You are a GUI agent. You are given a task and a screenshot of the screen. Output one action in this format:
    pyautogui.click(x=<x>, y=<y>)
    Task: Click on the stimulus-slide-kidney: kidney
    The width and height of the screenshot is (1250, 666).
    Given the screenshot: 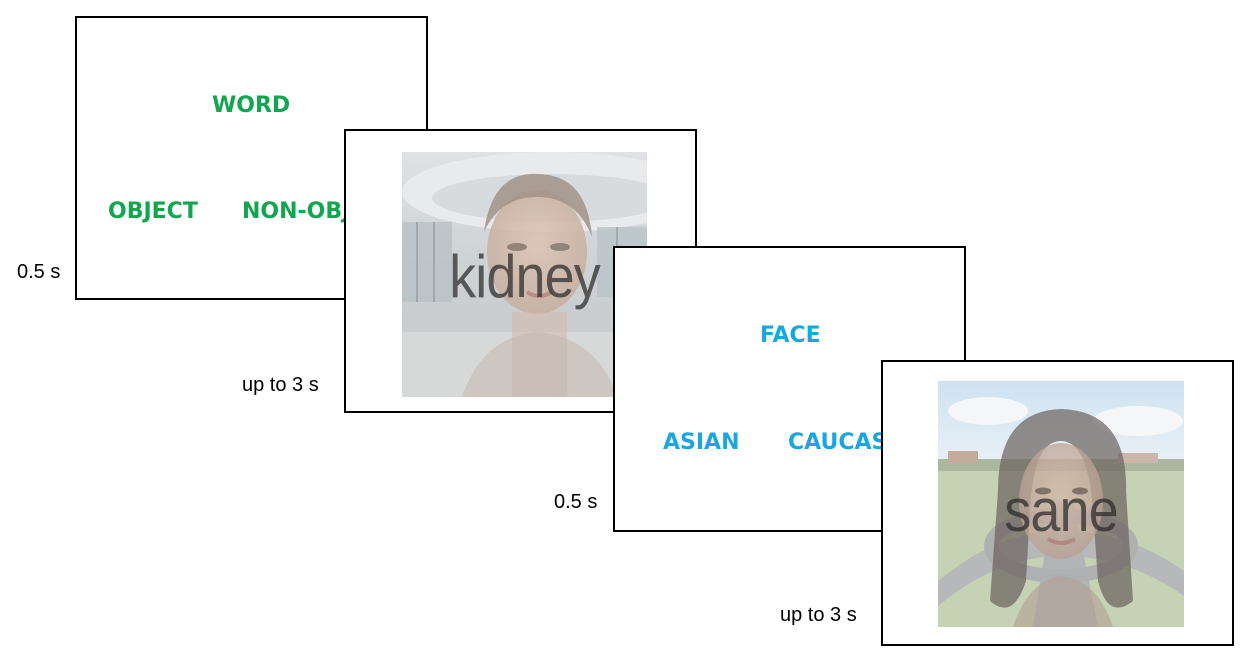 What is the action you would take?
    pyautogui.click(x=520, y=271)
    